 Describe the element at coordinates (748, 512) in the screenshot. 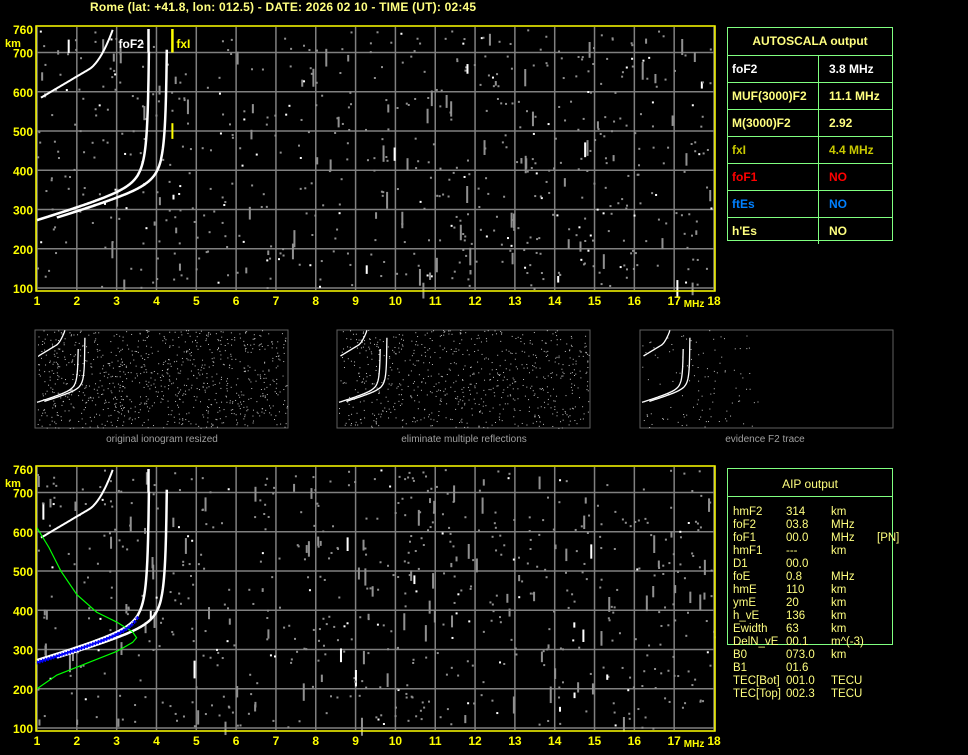

I see `aip-cell: hmF2` at that location.